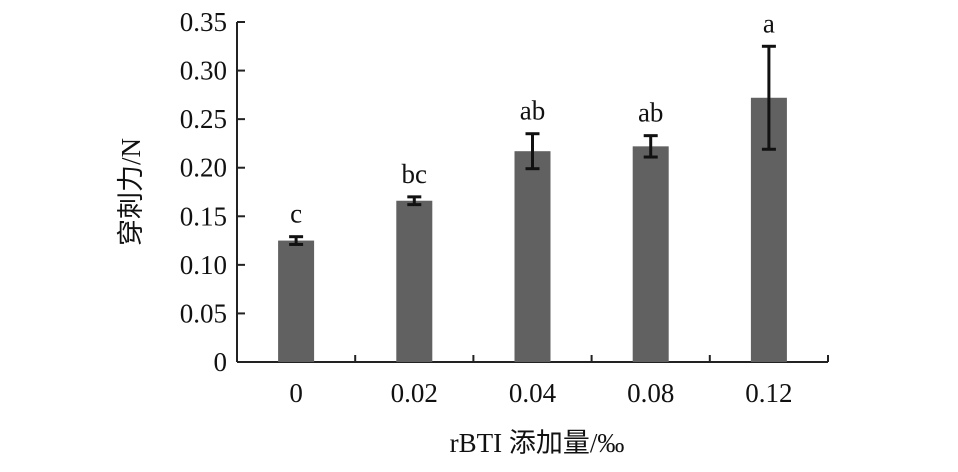 The width and height of the screenshot is (958, 472). I want to click on x-axis-title: rBTI 添加量/‰, so click(537, 443).